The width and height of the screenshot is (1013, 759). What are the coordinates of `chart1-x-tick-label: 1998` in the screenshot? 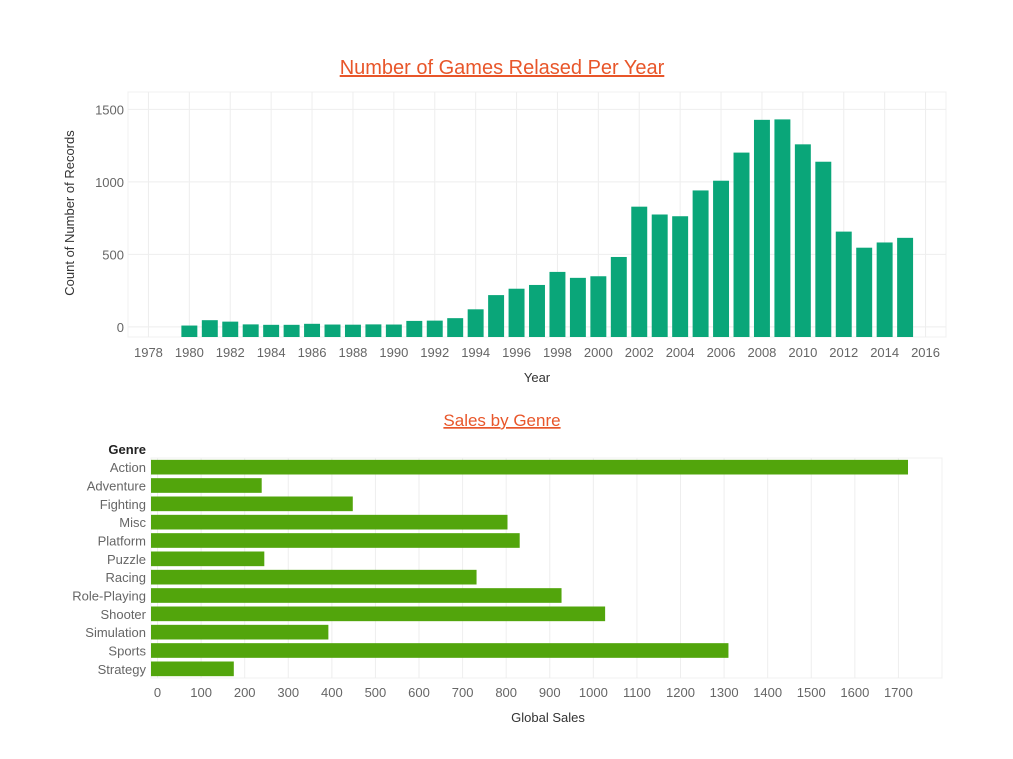 It's located at (557, 352).